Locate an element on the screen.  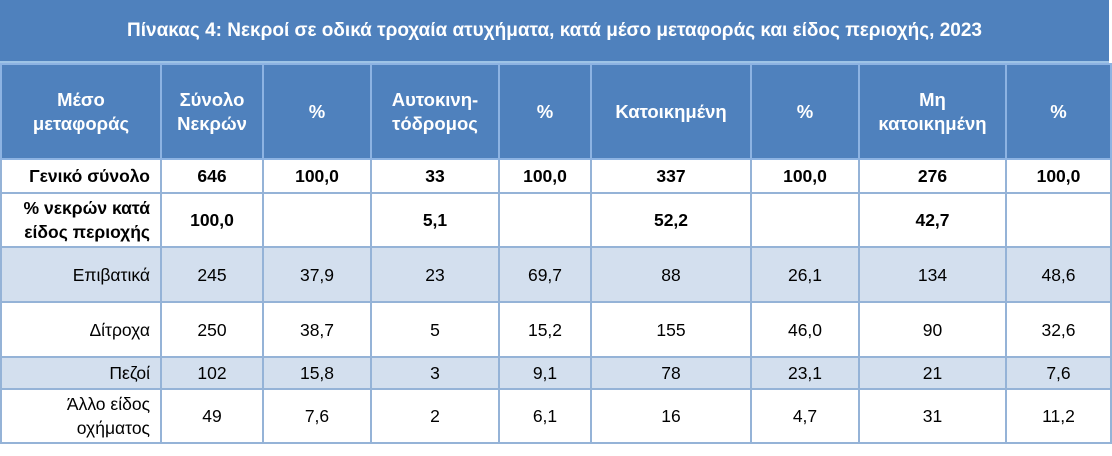
table-row-pedestrians: Πεζοί 102 15,8 3 9,1 78 23,1 21 7,6 is located at coordinates (556, 373).